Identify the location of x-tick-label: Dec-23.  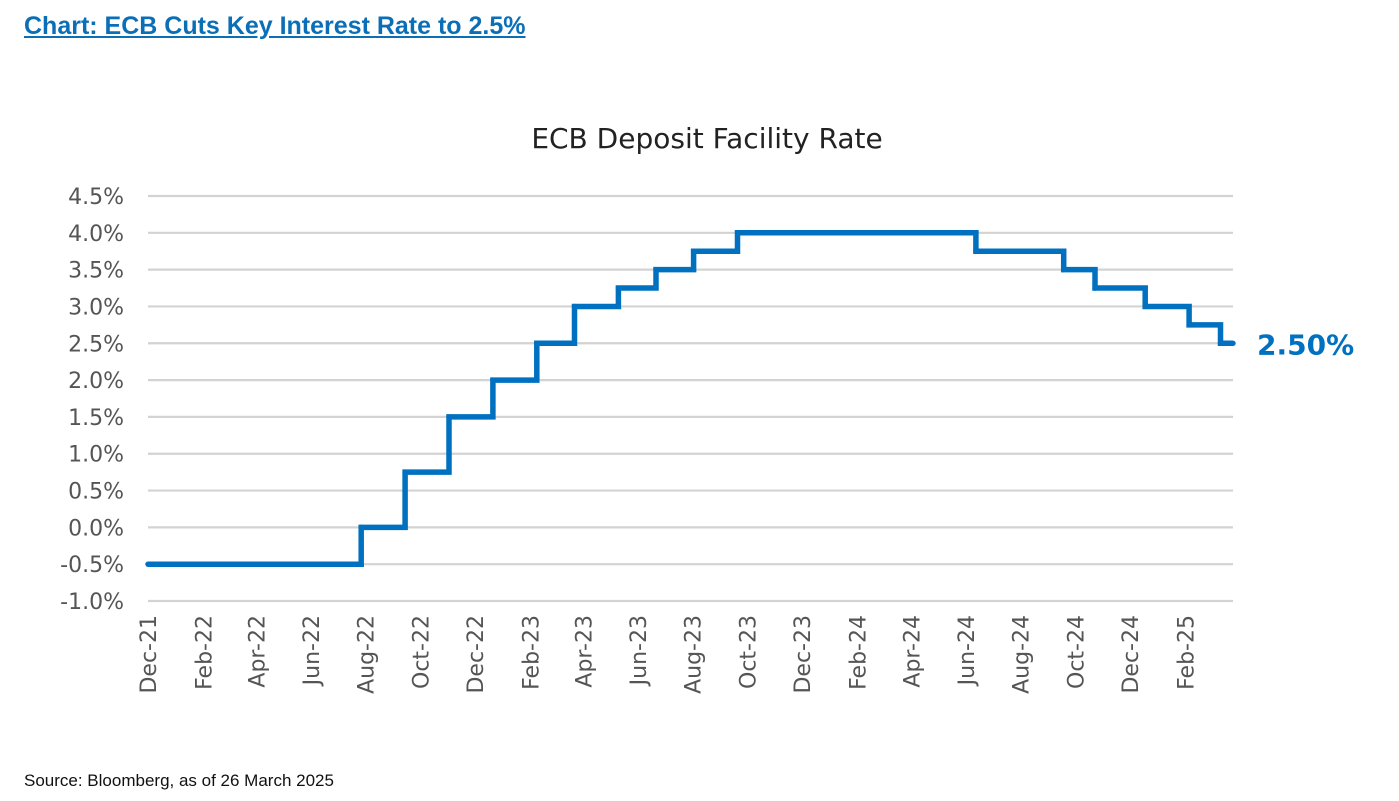
(803, 654).